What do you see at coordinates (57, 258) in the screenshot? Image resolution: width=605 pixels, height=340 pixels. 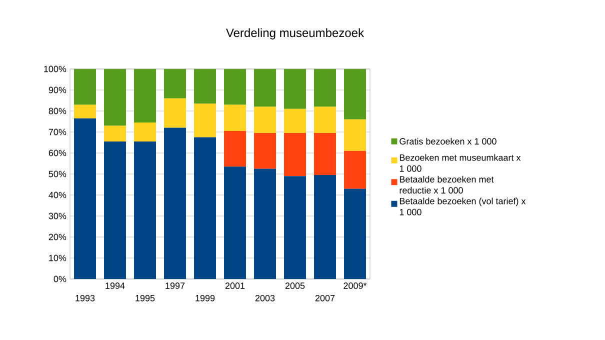 I see `y-tick-label: 10%` at bounding box center [57, 258].